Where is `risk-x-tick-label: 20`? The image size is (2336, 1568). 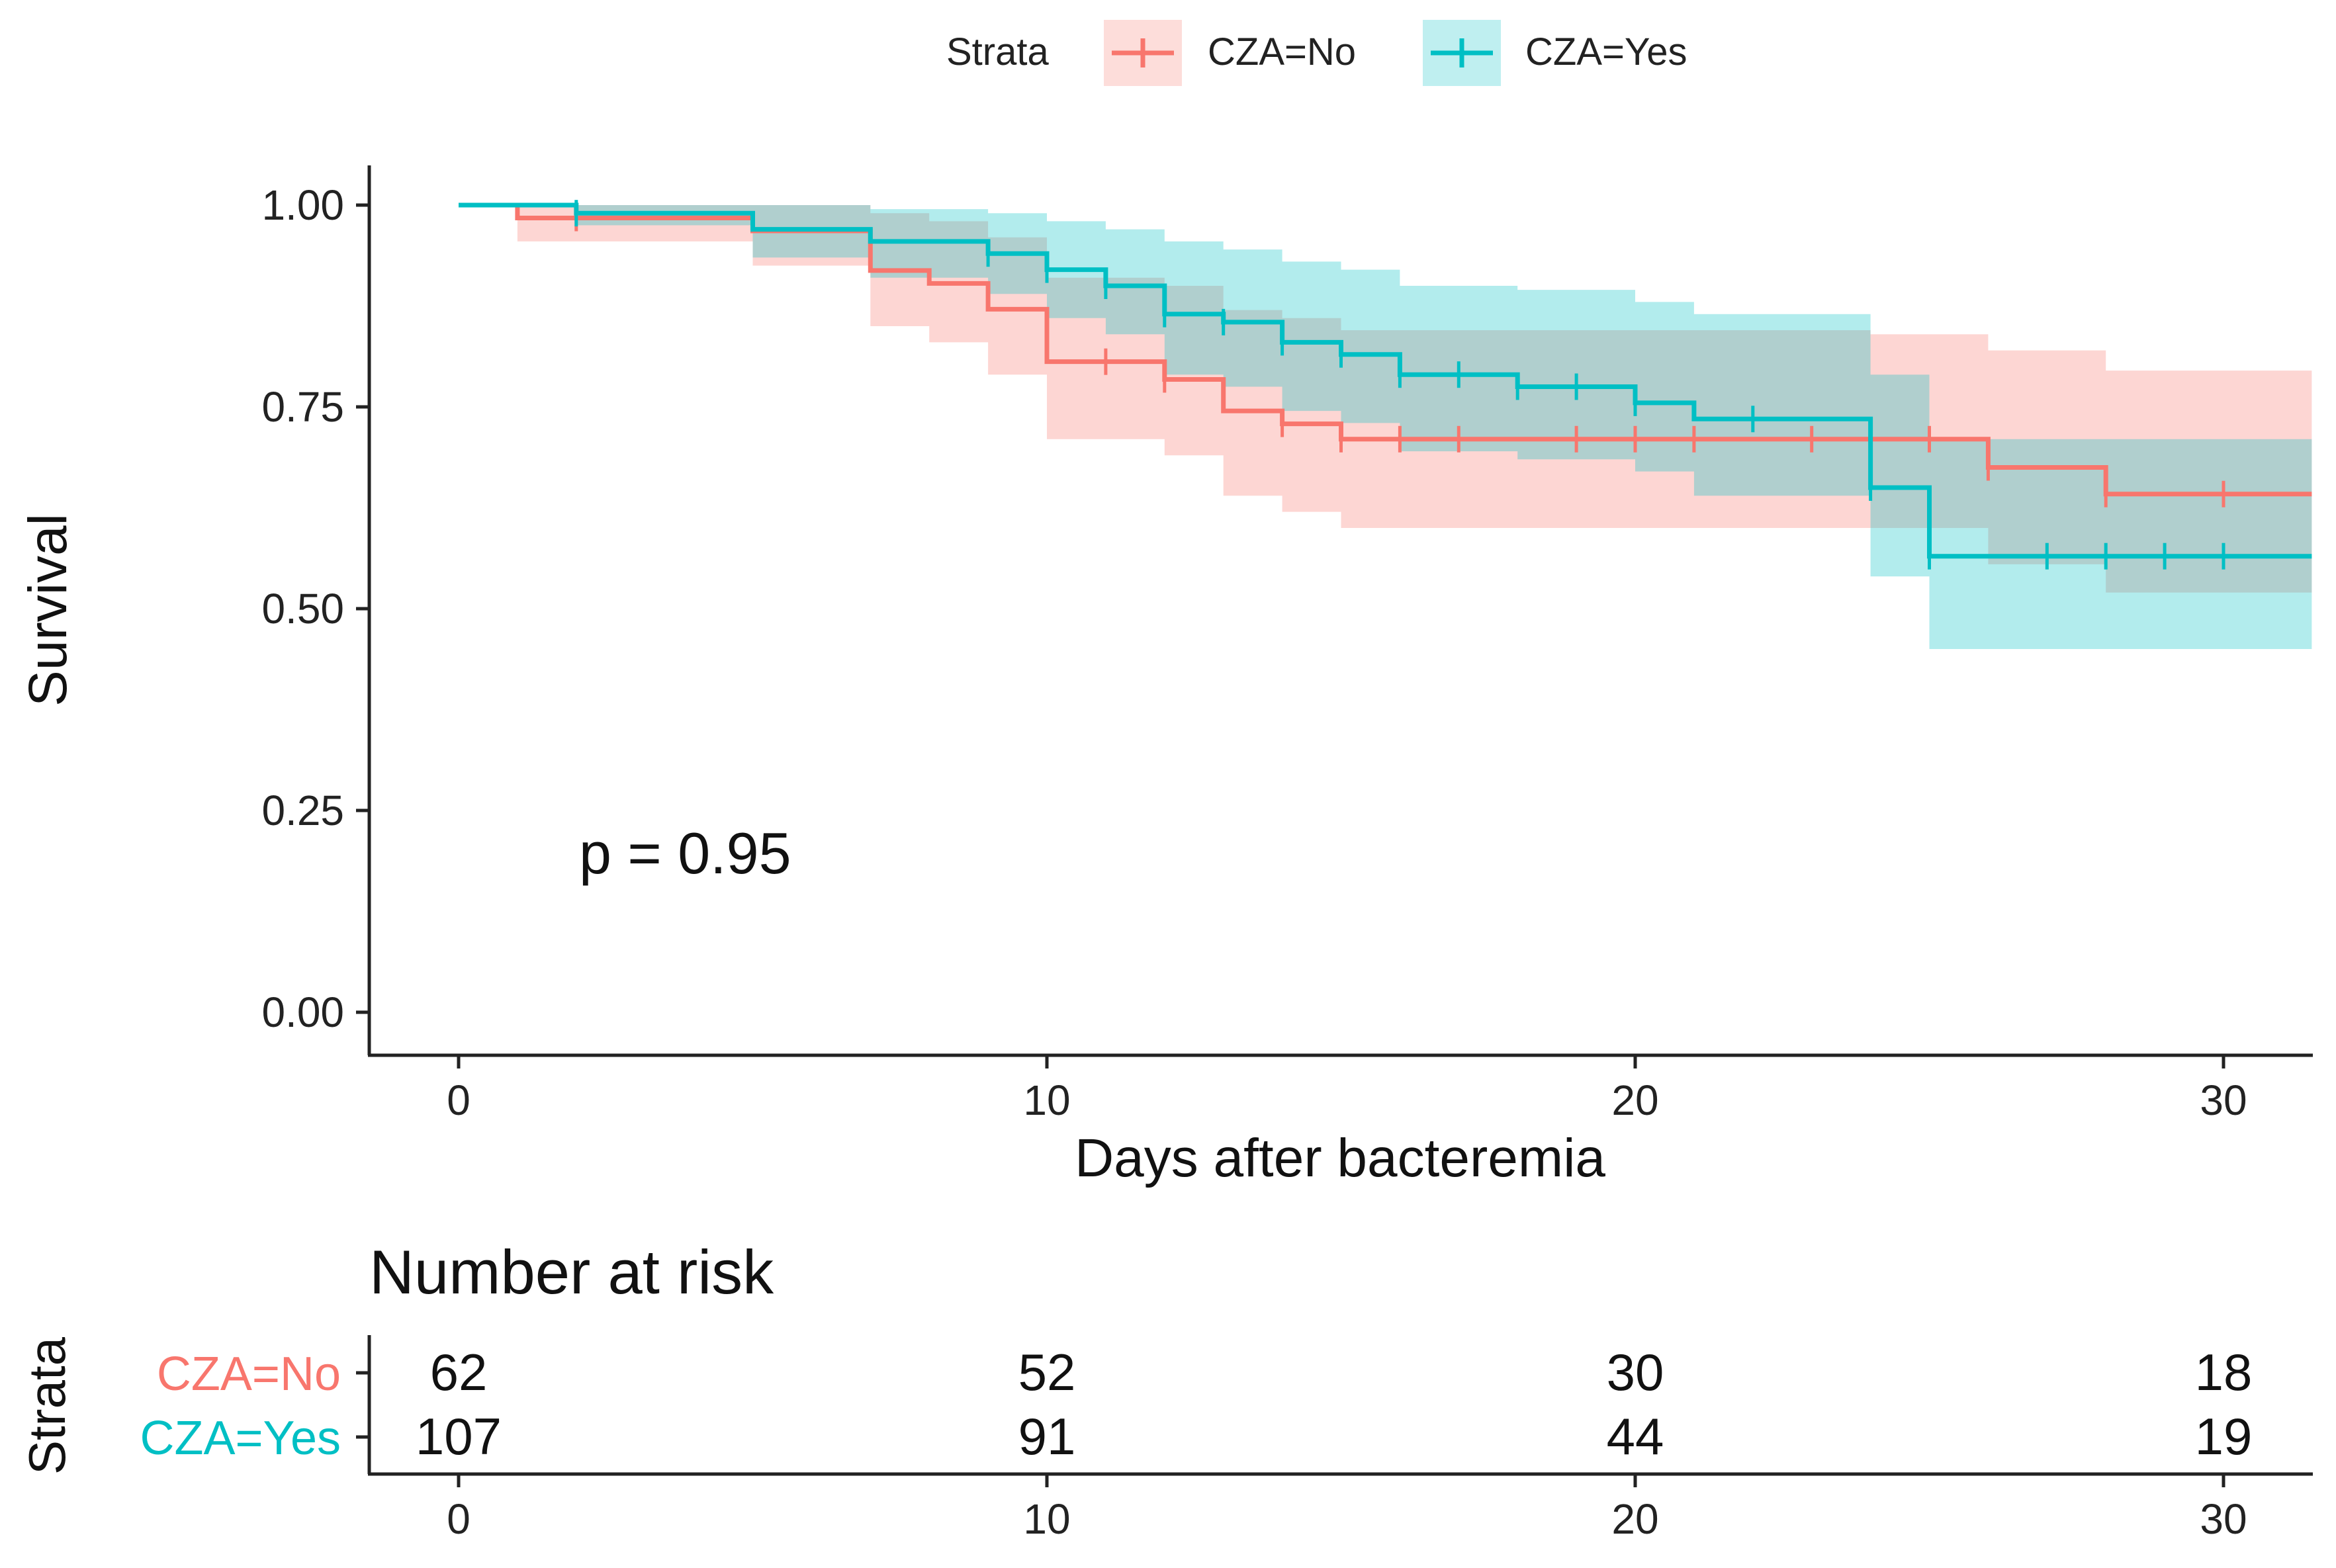
risk-x-tick-label: 20 is located at coordinates (1634, 1519).